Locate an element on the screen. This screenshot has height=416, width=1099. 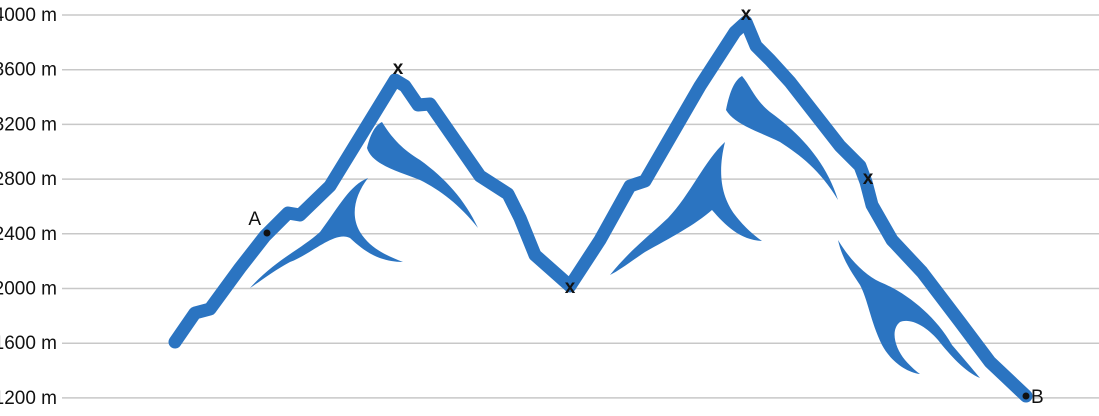
y-tick-label: 2000 m is located at coordinates (28, 289).